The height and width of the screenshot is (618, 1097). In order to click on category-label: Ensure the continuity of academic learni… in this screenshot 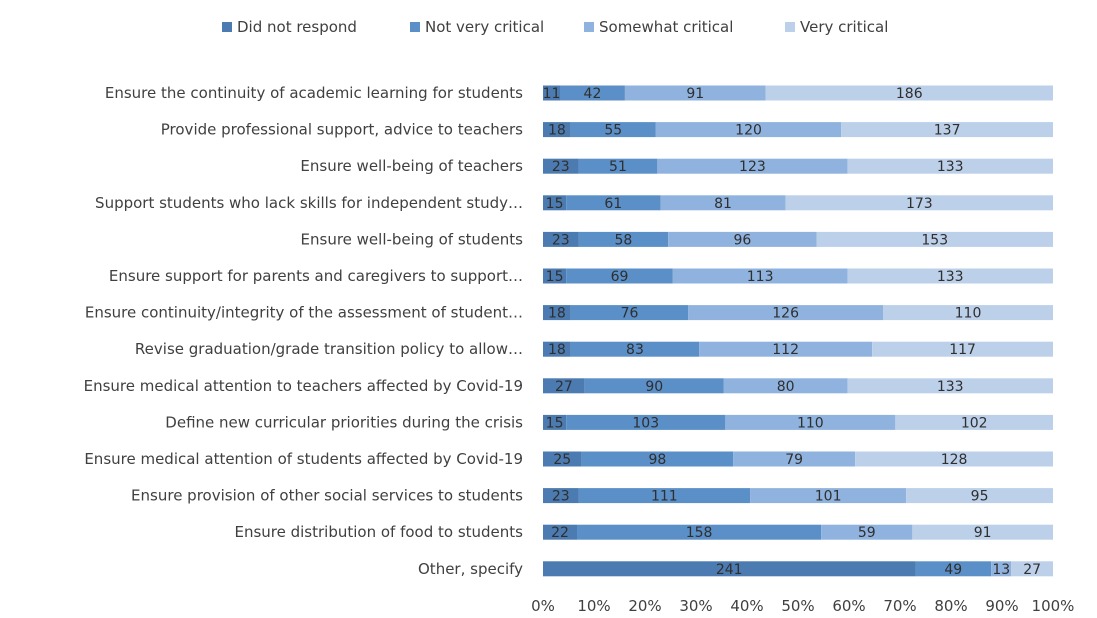, I will do `click(314, 93)`.